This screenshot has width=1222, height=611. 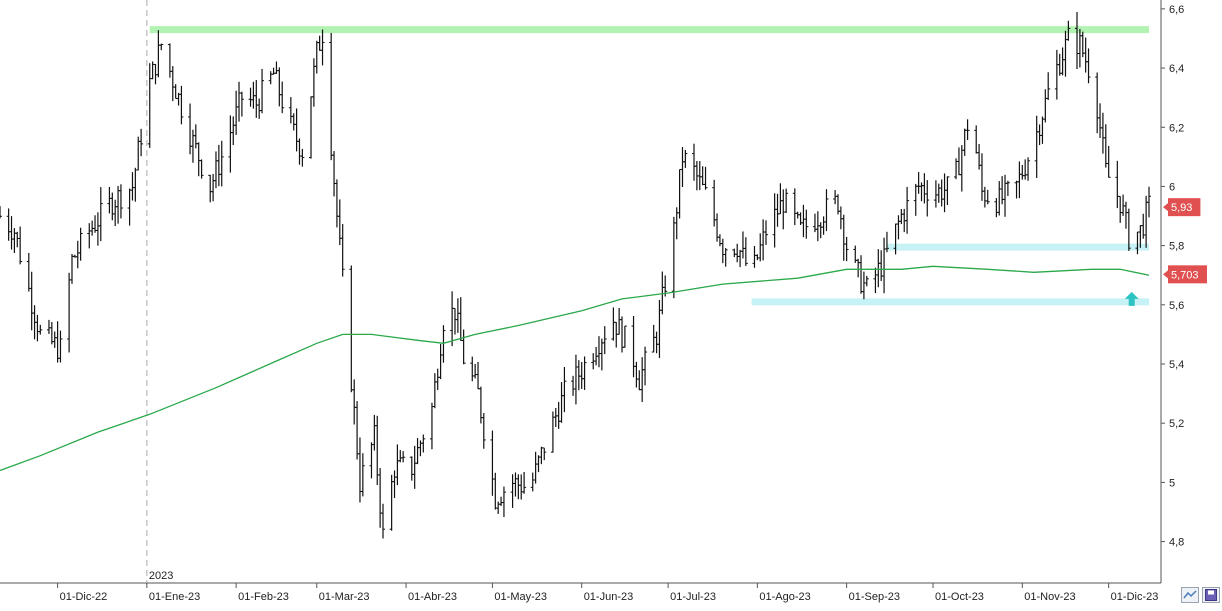 What do you see at coordinates (1176, 69) in the screenshot?
I see `y-tick-label: 6,4` at bounding box center [1176, 69].